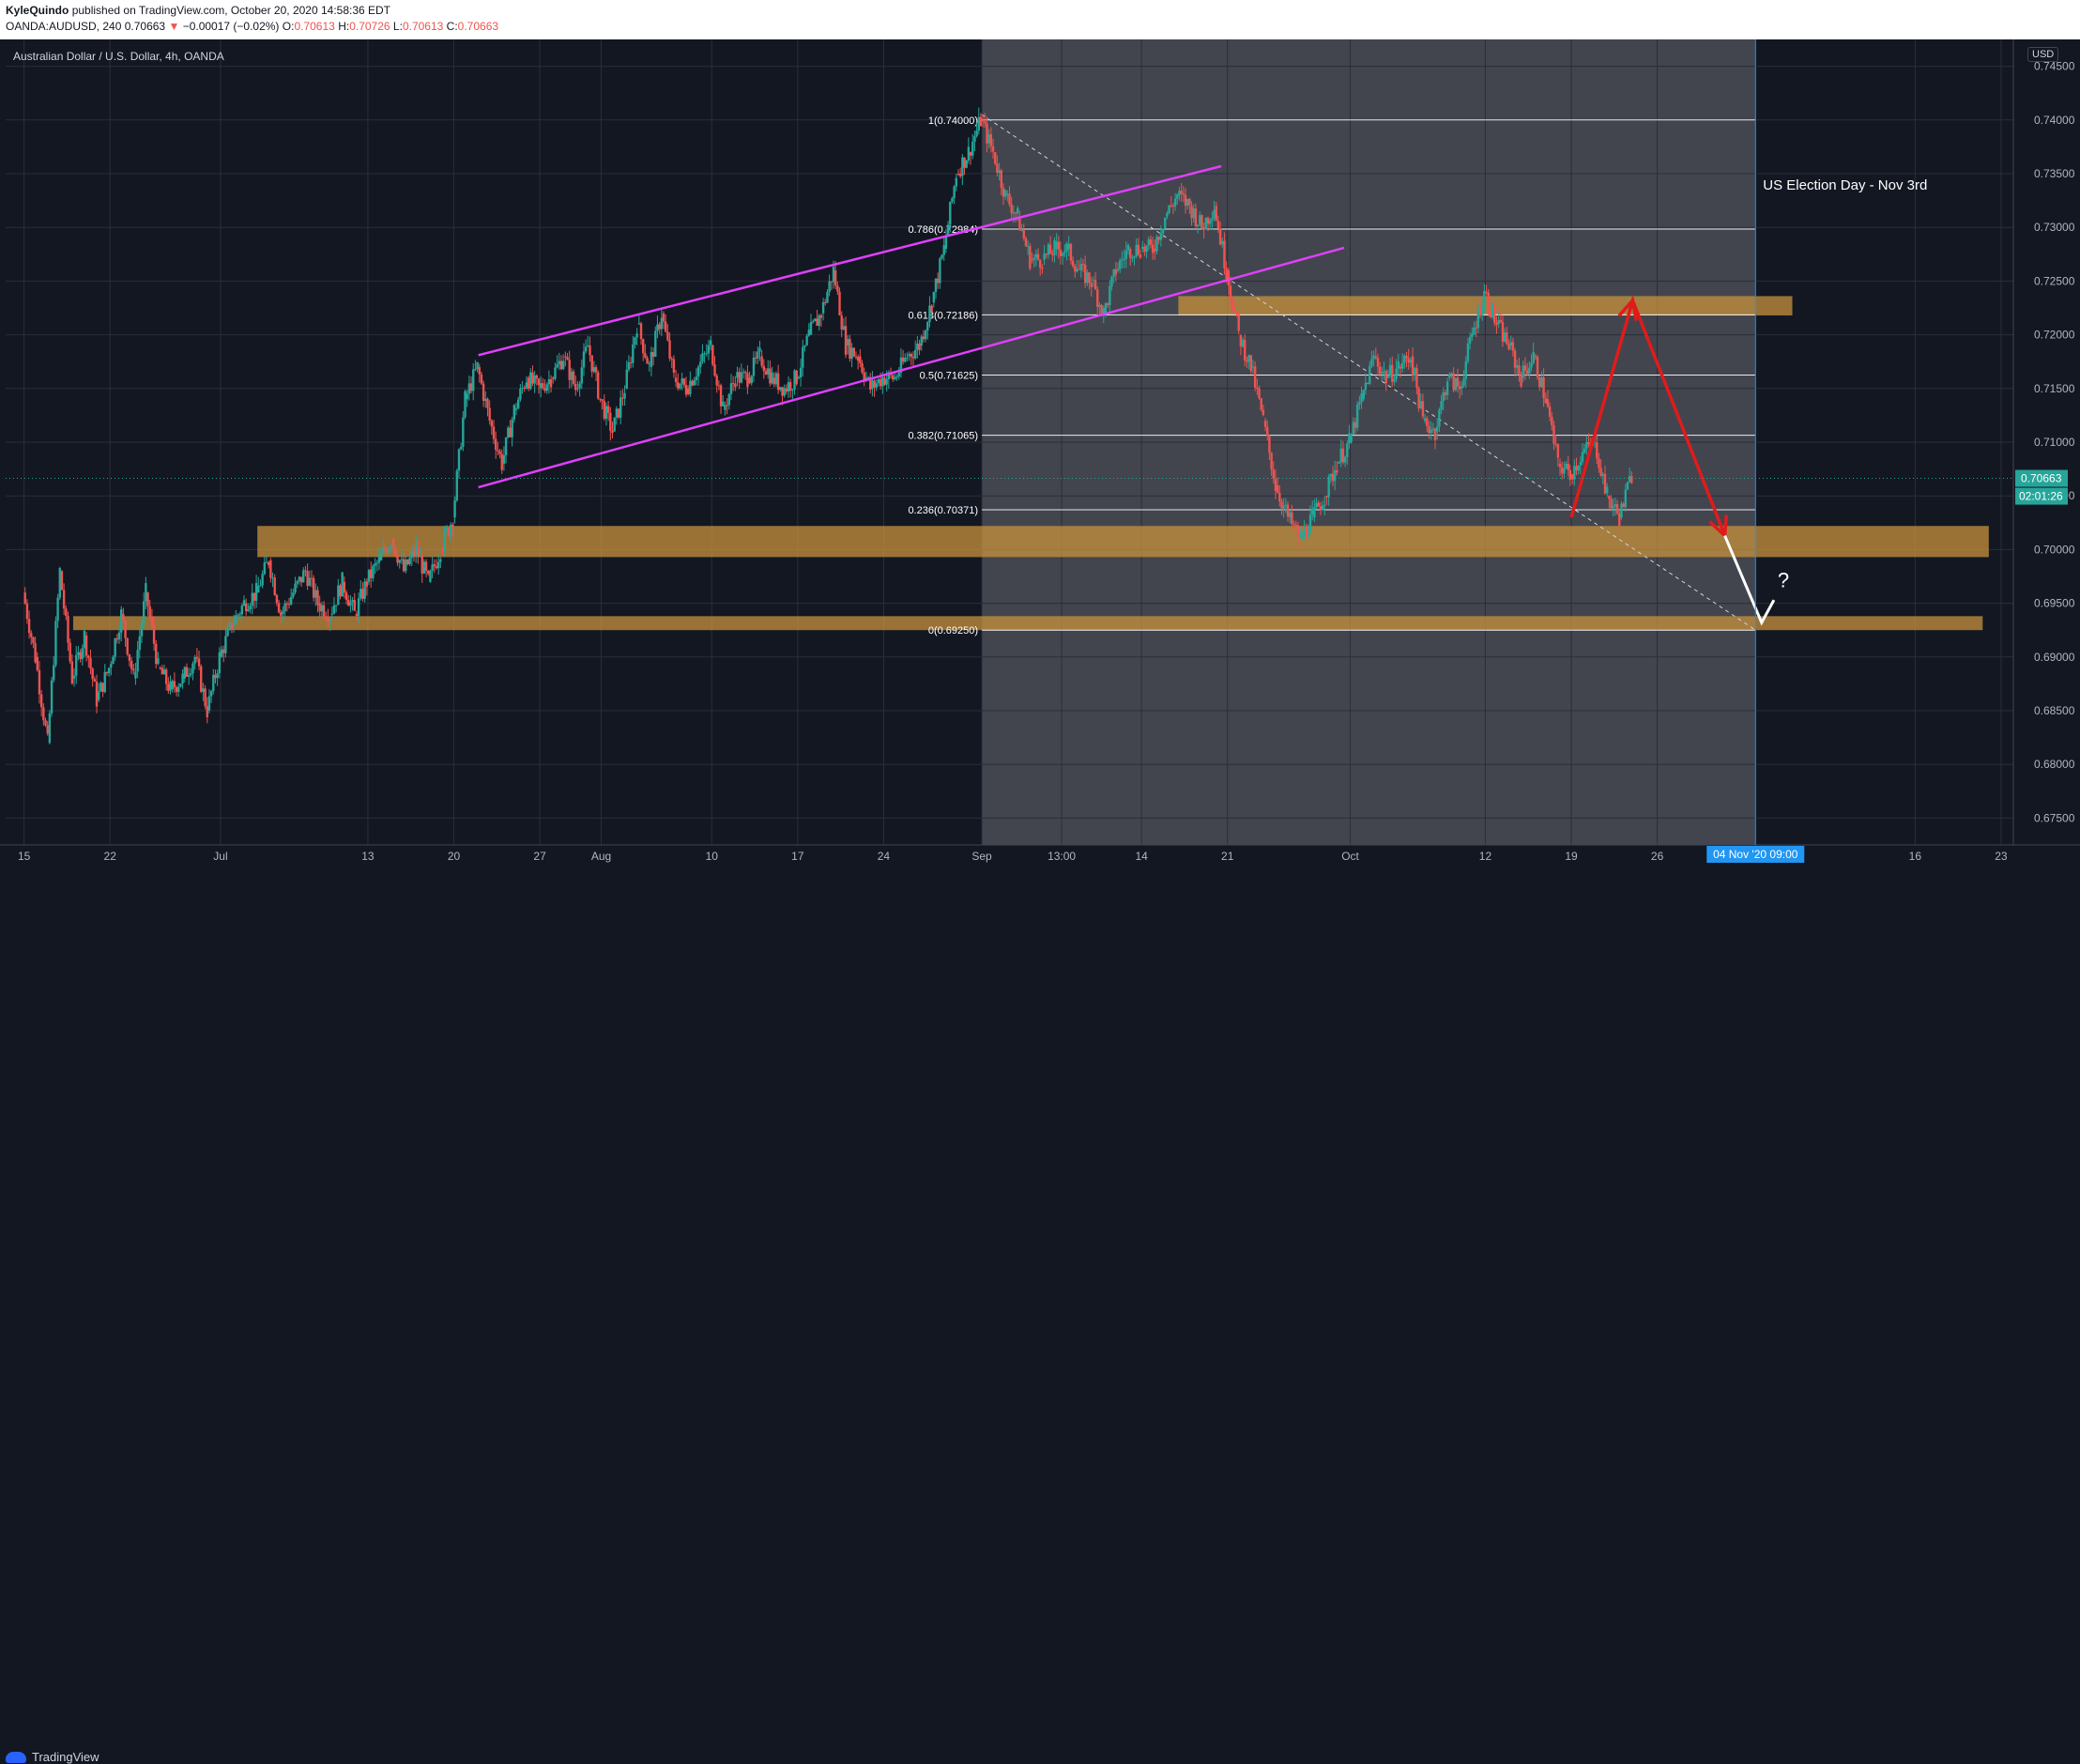  I want to click on x-tick-label: 10, so click(712, 856).